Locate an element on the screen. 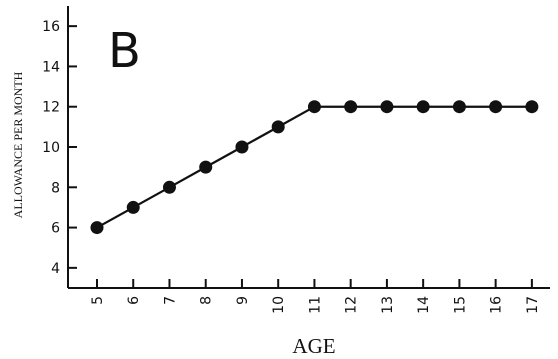  x-ticks: 5 6 7 8 9 10 11 12 13 14 15 16 17 is located at coordinates (315, 296).